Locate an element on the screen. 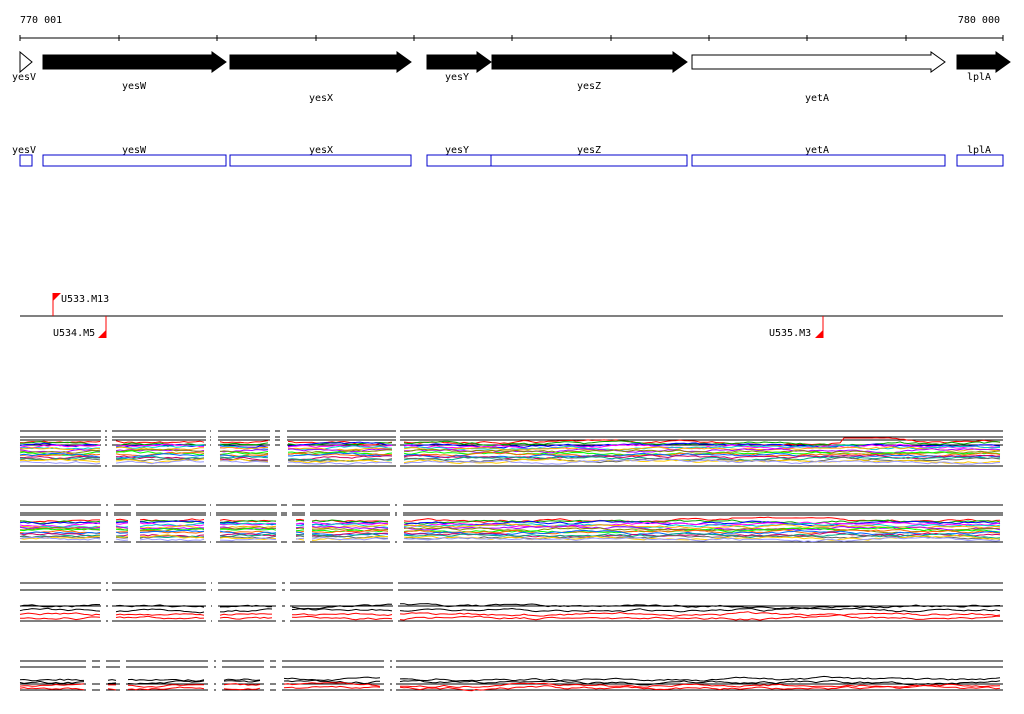  marker-U534-M5: U534.M5 is located at coordinates (80, 327).